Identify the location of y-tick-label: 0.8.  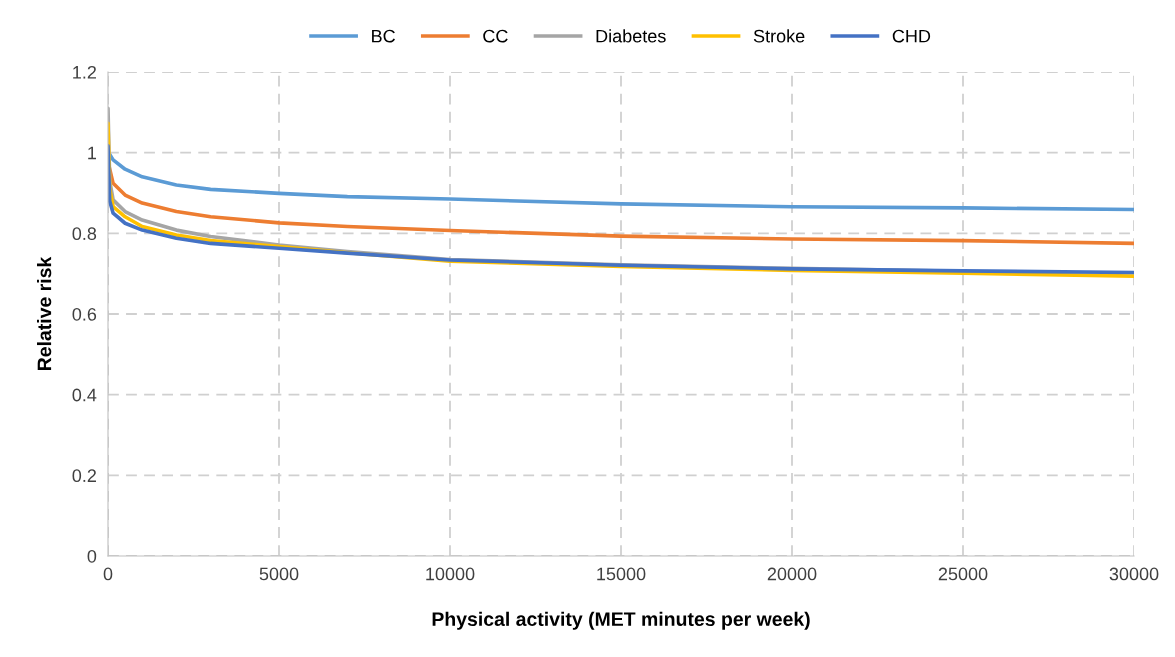
(84, 234).